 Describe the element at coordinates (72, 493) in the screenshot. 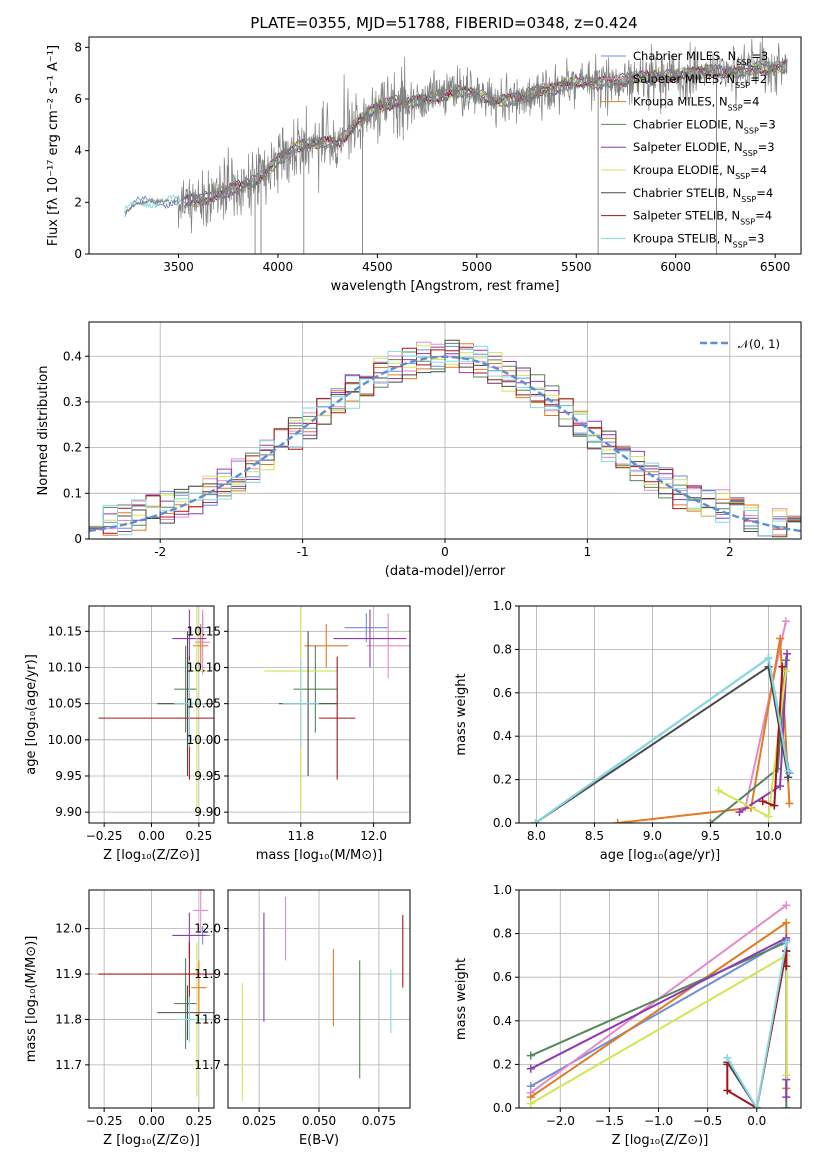

I see `y-tick-label: 0.1` at that location.